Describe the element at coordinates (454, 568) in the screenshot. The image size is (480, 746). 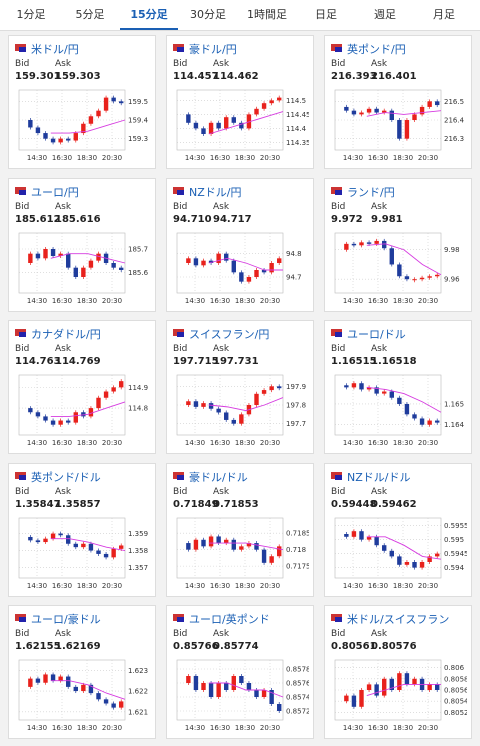
I see `y-tick-label: 0.594` at that location.